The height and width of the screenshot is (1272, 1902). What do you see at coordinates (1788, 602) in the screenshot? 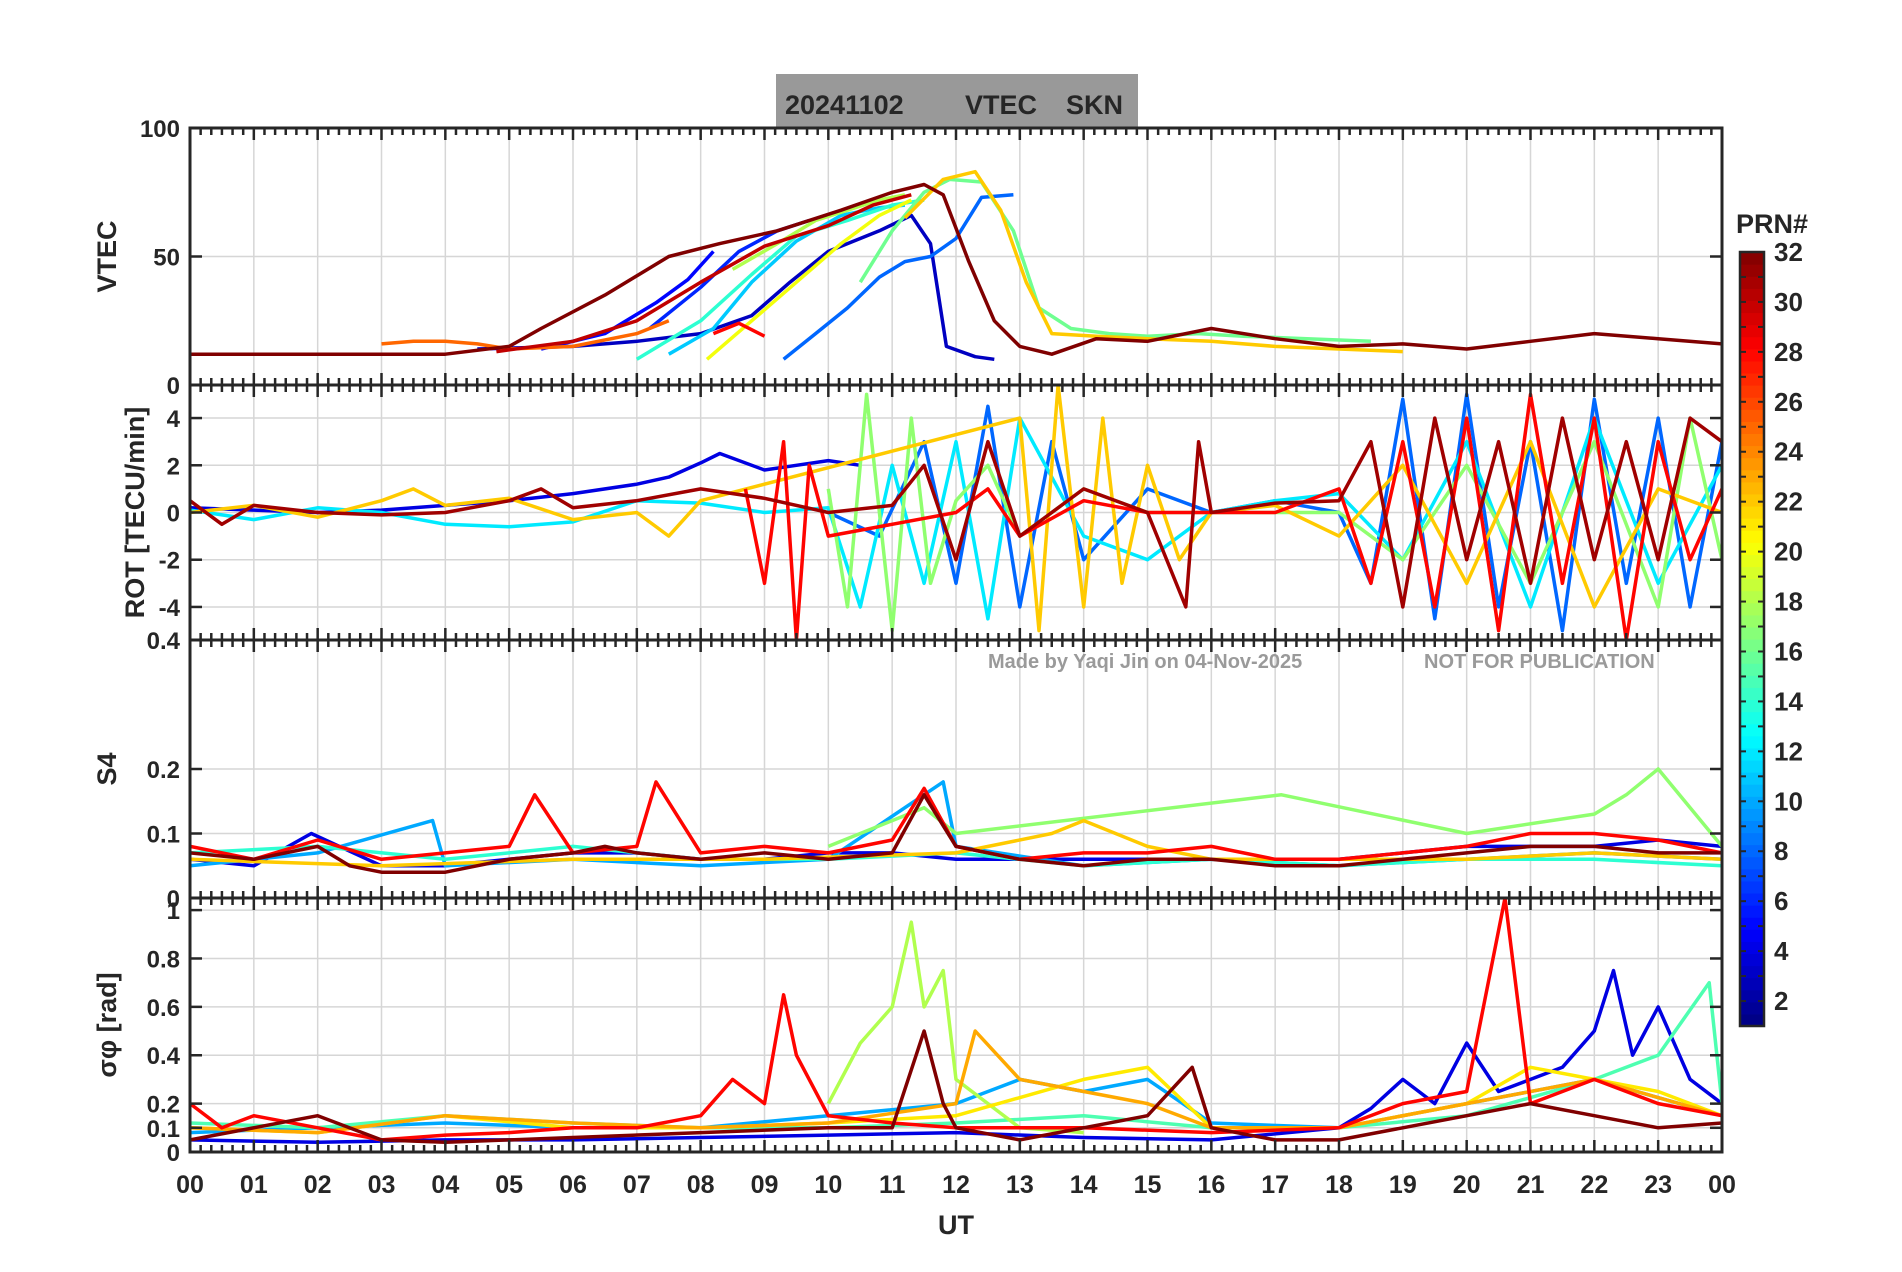
I see `colorbar-tick-label: 18` at bounding box center [1788, 602].